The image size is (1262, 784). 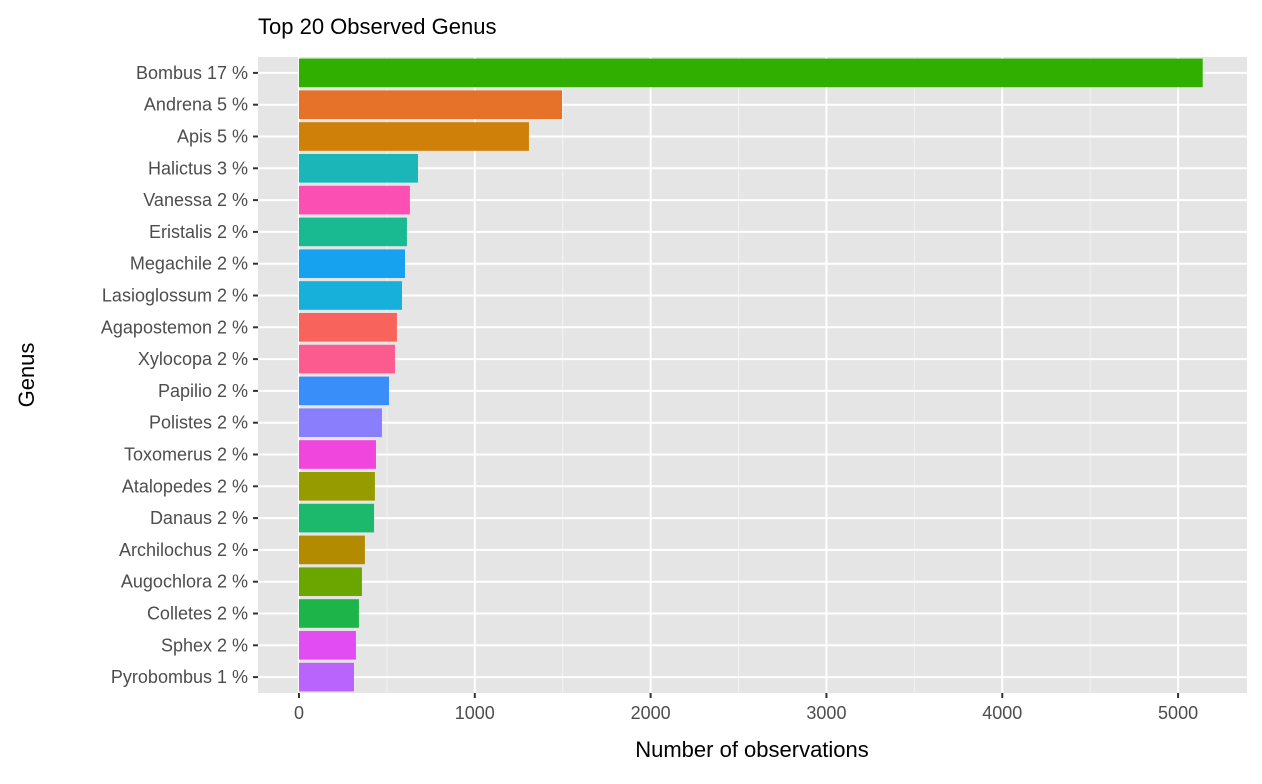 I want to click on y-tick-label: Augochlora 2 %, so click(x=184, y=582).